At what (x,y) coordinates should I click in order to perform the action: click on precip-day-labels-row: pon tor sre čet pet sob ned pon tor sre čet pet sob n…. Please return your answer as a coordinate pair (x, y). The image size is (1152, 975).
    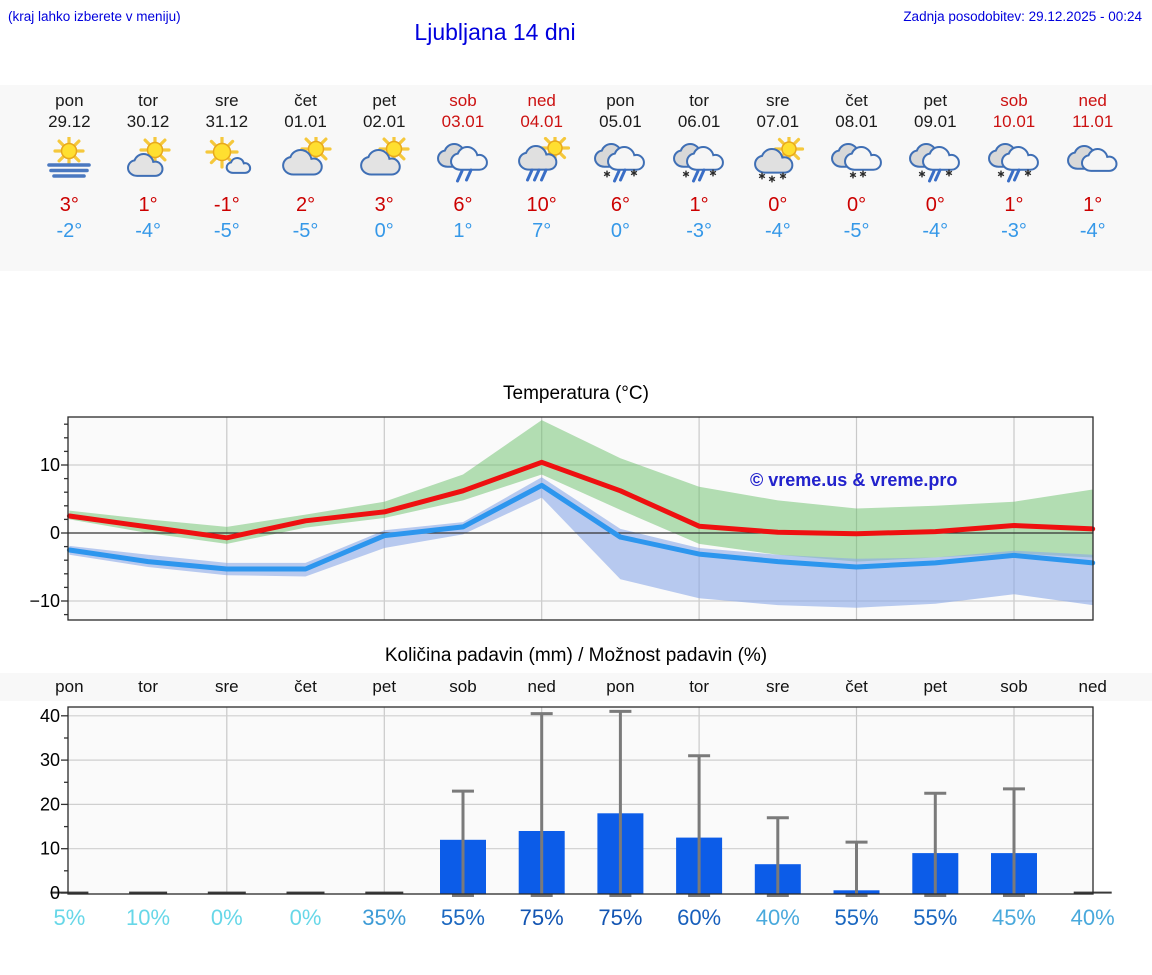
    Looking at the image, I should click on (576, 687).